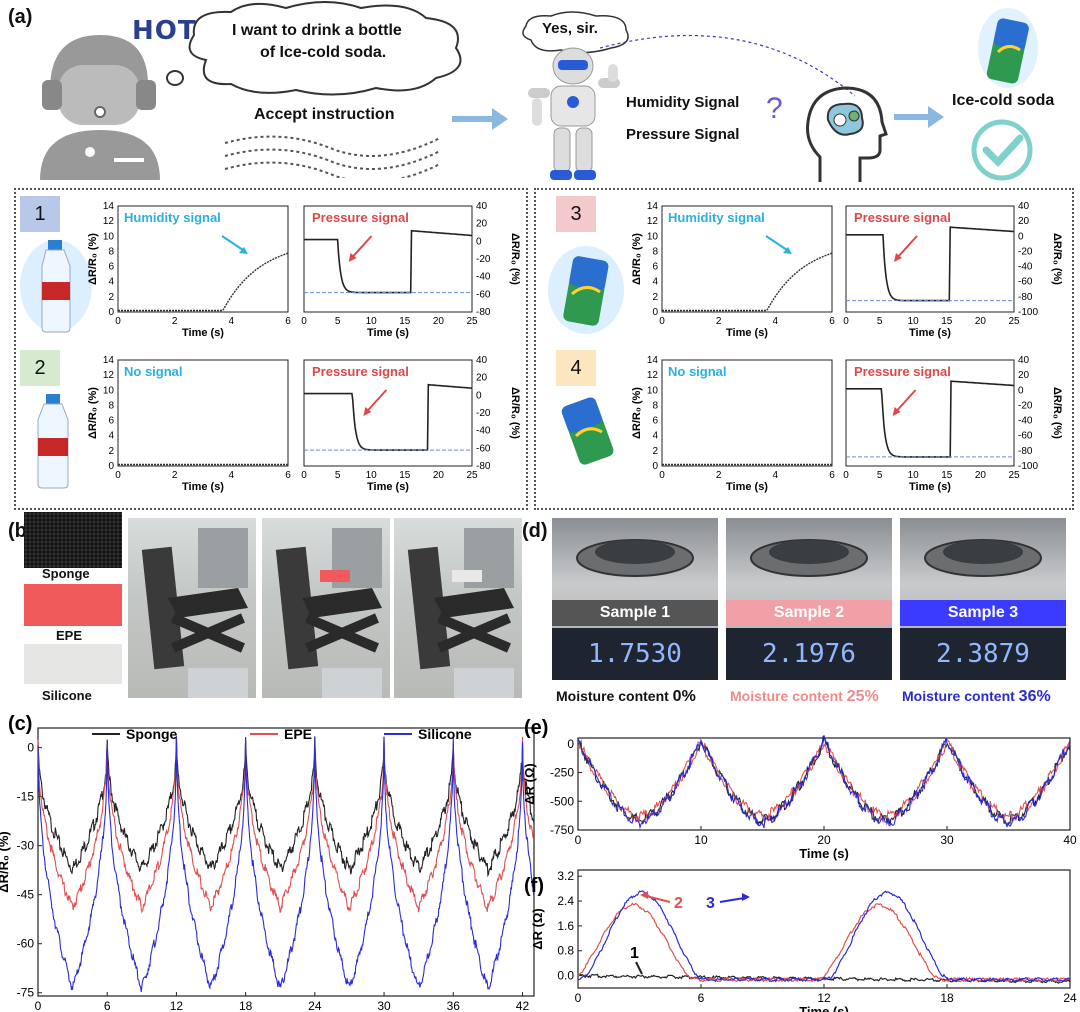 The image size is (1080, 1012). What do you see at coordinates (534, 886) in the screenshot?
I see `panel-label: (f)` at bounding box center [534, 886].